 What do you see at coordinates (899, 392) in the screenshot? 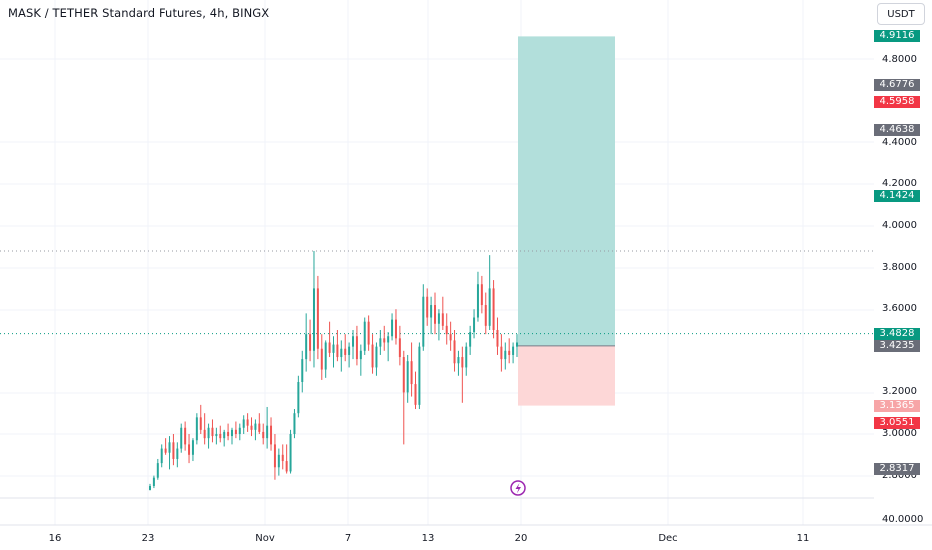
I see `y-tick-label: 3.2000` at bounding box center [899, 392].